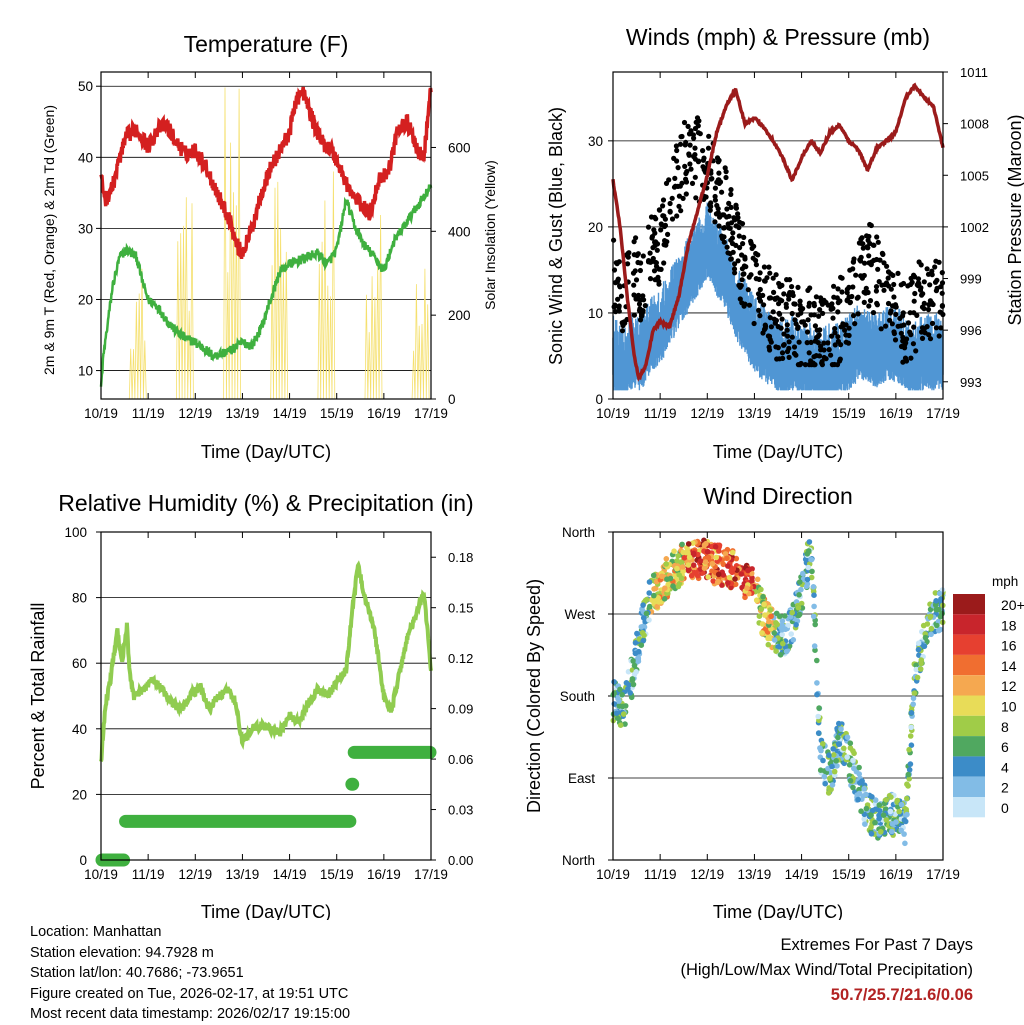  Describe the element at coordinates (778, 496) in the screenshot. I see `wind-direction-title: Wind Direction` at that location.